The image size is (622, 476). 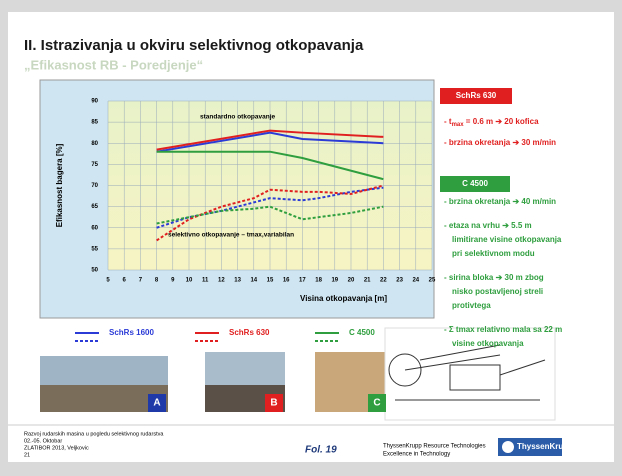 I want to click on panel-header-text: SchRs 630, so click(x=476, y=95).